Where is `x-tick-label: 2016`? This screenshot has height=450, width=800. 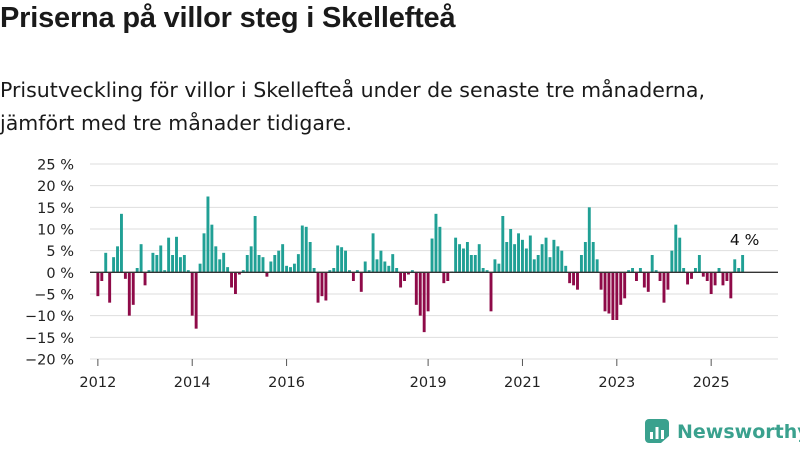
x-tick-label: 2016 is located at coordinates (286, 383).